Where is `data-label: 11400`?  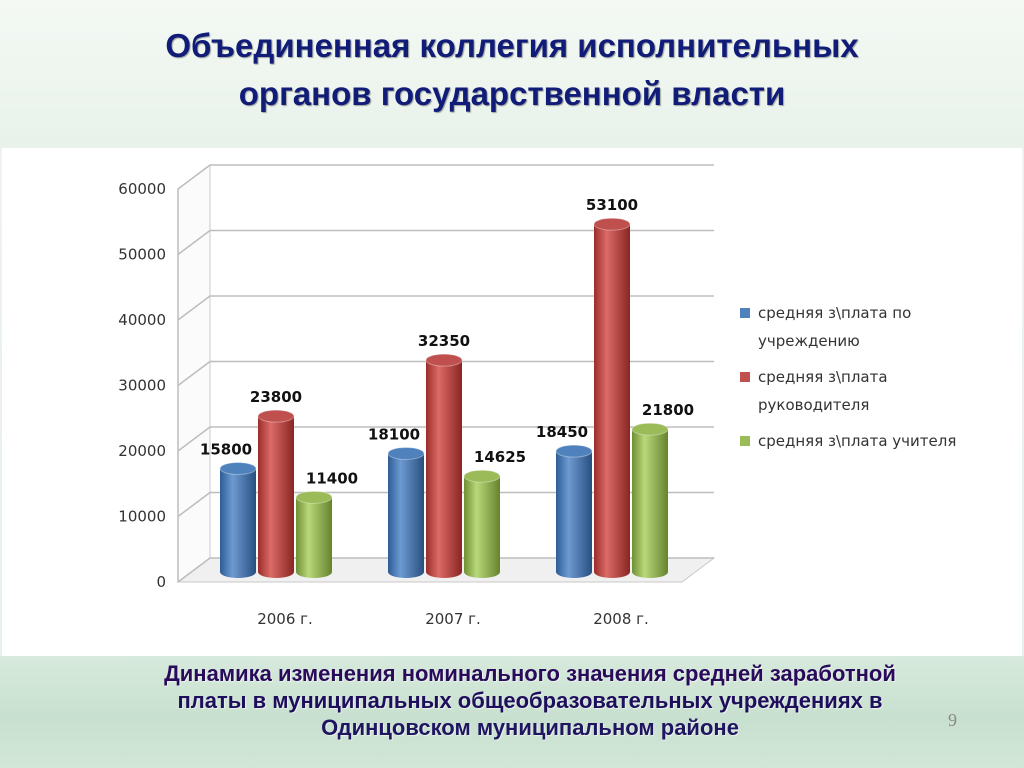 data-label: 11400 is located at coordinates (332, 478).